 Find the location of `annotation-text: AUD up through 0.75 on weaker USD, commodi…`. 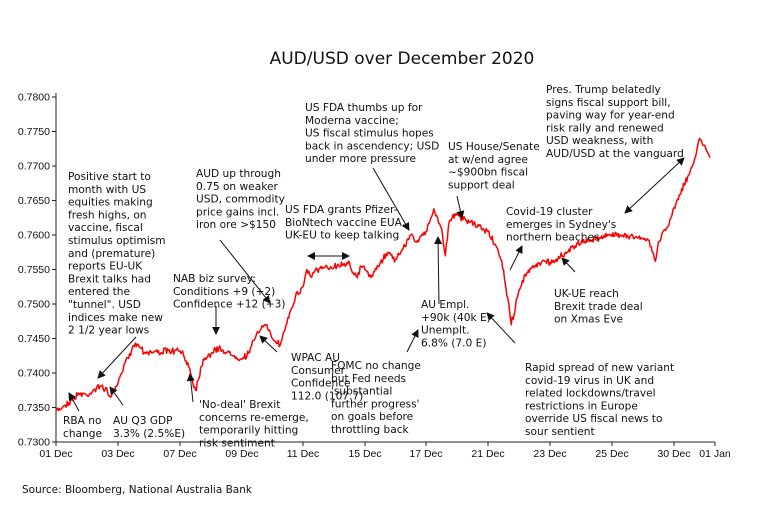

annotation-text: AUD up through 0.75 on weaker USD, commodi… is located at coordinates (240, 199).